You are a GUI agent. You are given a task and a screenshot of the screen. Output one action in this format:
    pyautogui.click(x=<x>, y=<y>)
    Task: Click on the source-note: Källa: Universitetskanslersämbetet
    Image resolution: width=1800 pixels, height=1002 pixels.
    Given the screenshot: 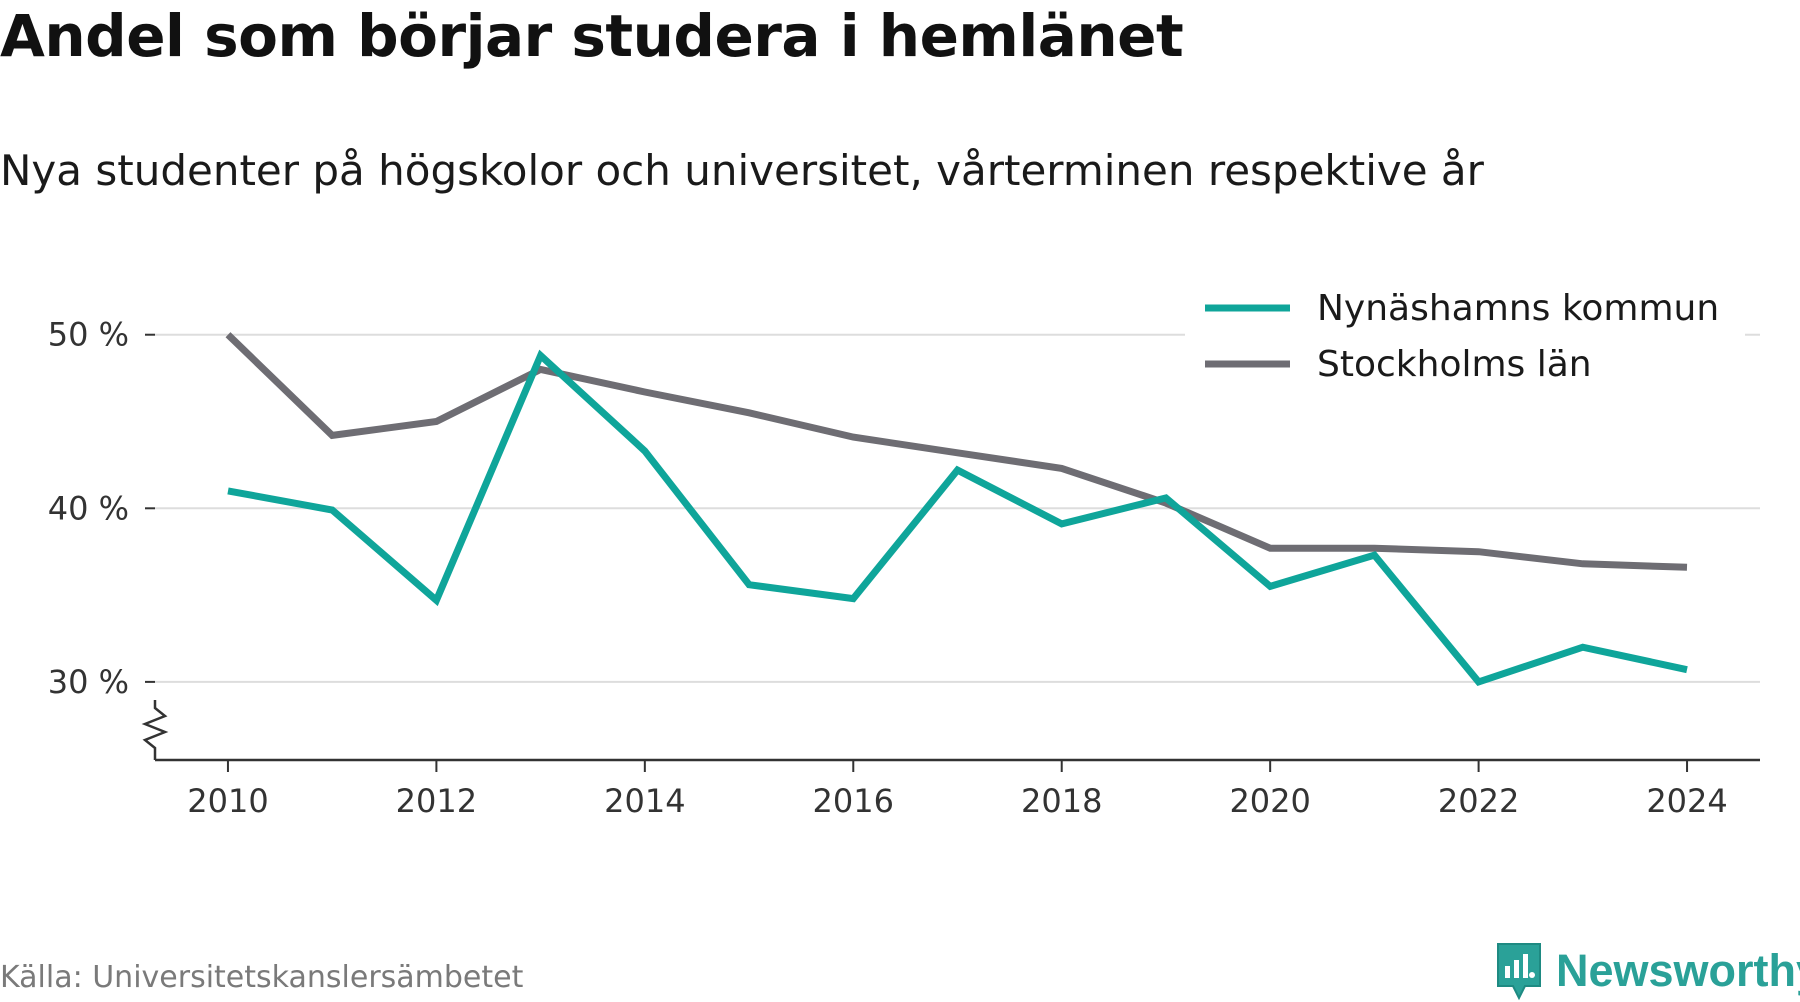 What is the action you would take?
    pyautogui.click(x=262, y=977)
    